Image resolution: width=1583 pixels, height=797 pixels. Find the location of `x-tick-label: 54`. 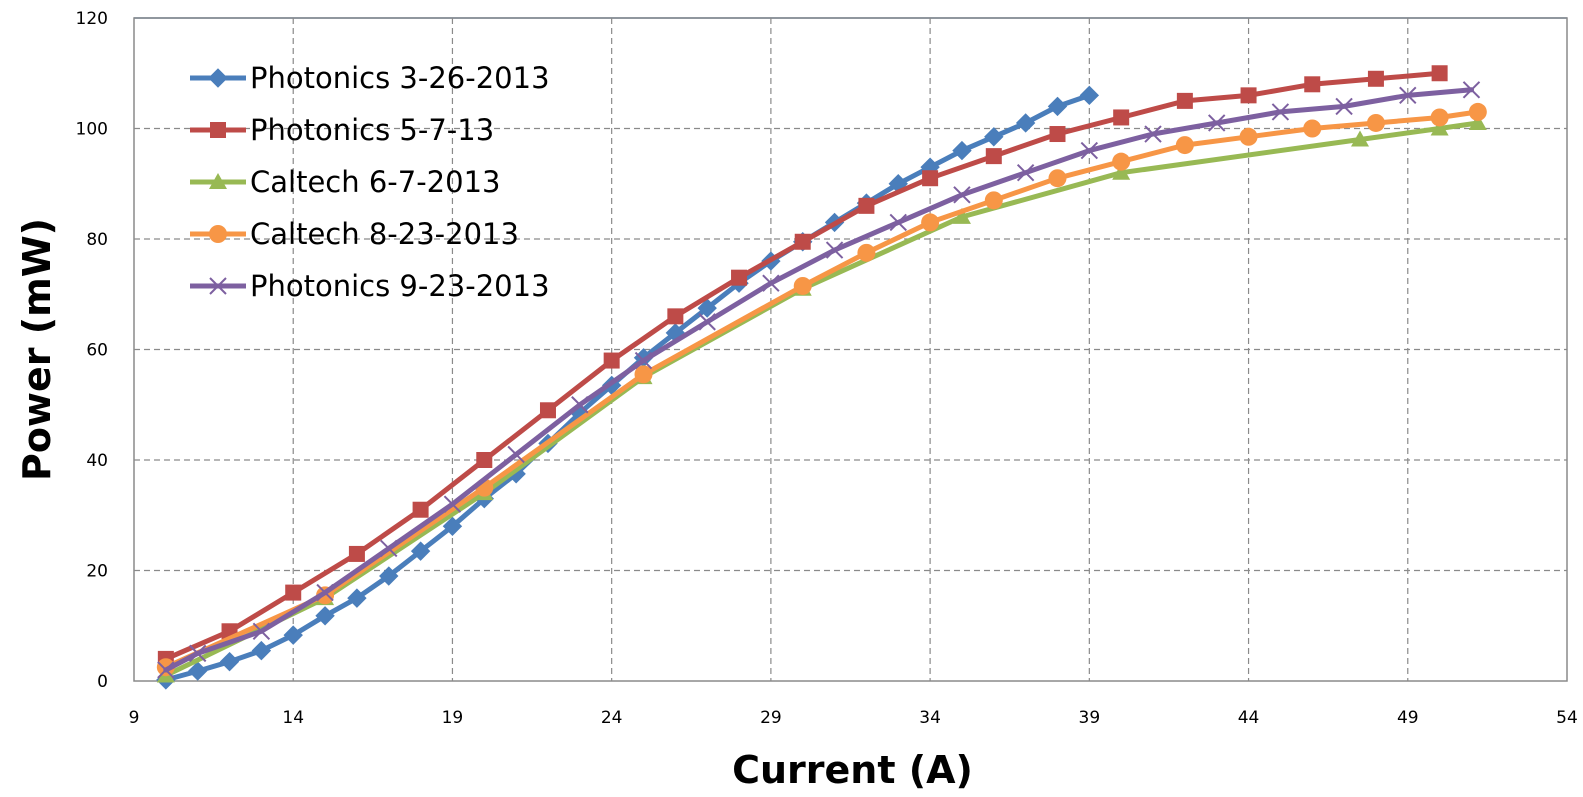

x-tick-label: 54 is located at coordinates (1567, 718).